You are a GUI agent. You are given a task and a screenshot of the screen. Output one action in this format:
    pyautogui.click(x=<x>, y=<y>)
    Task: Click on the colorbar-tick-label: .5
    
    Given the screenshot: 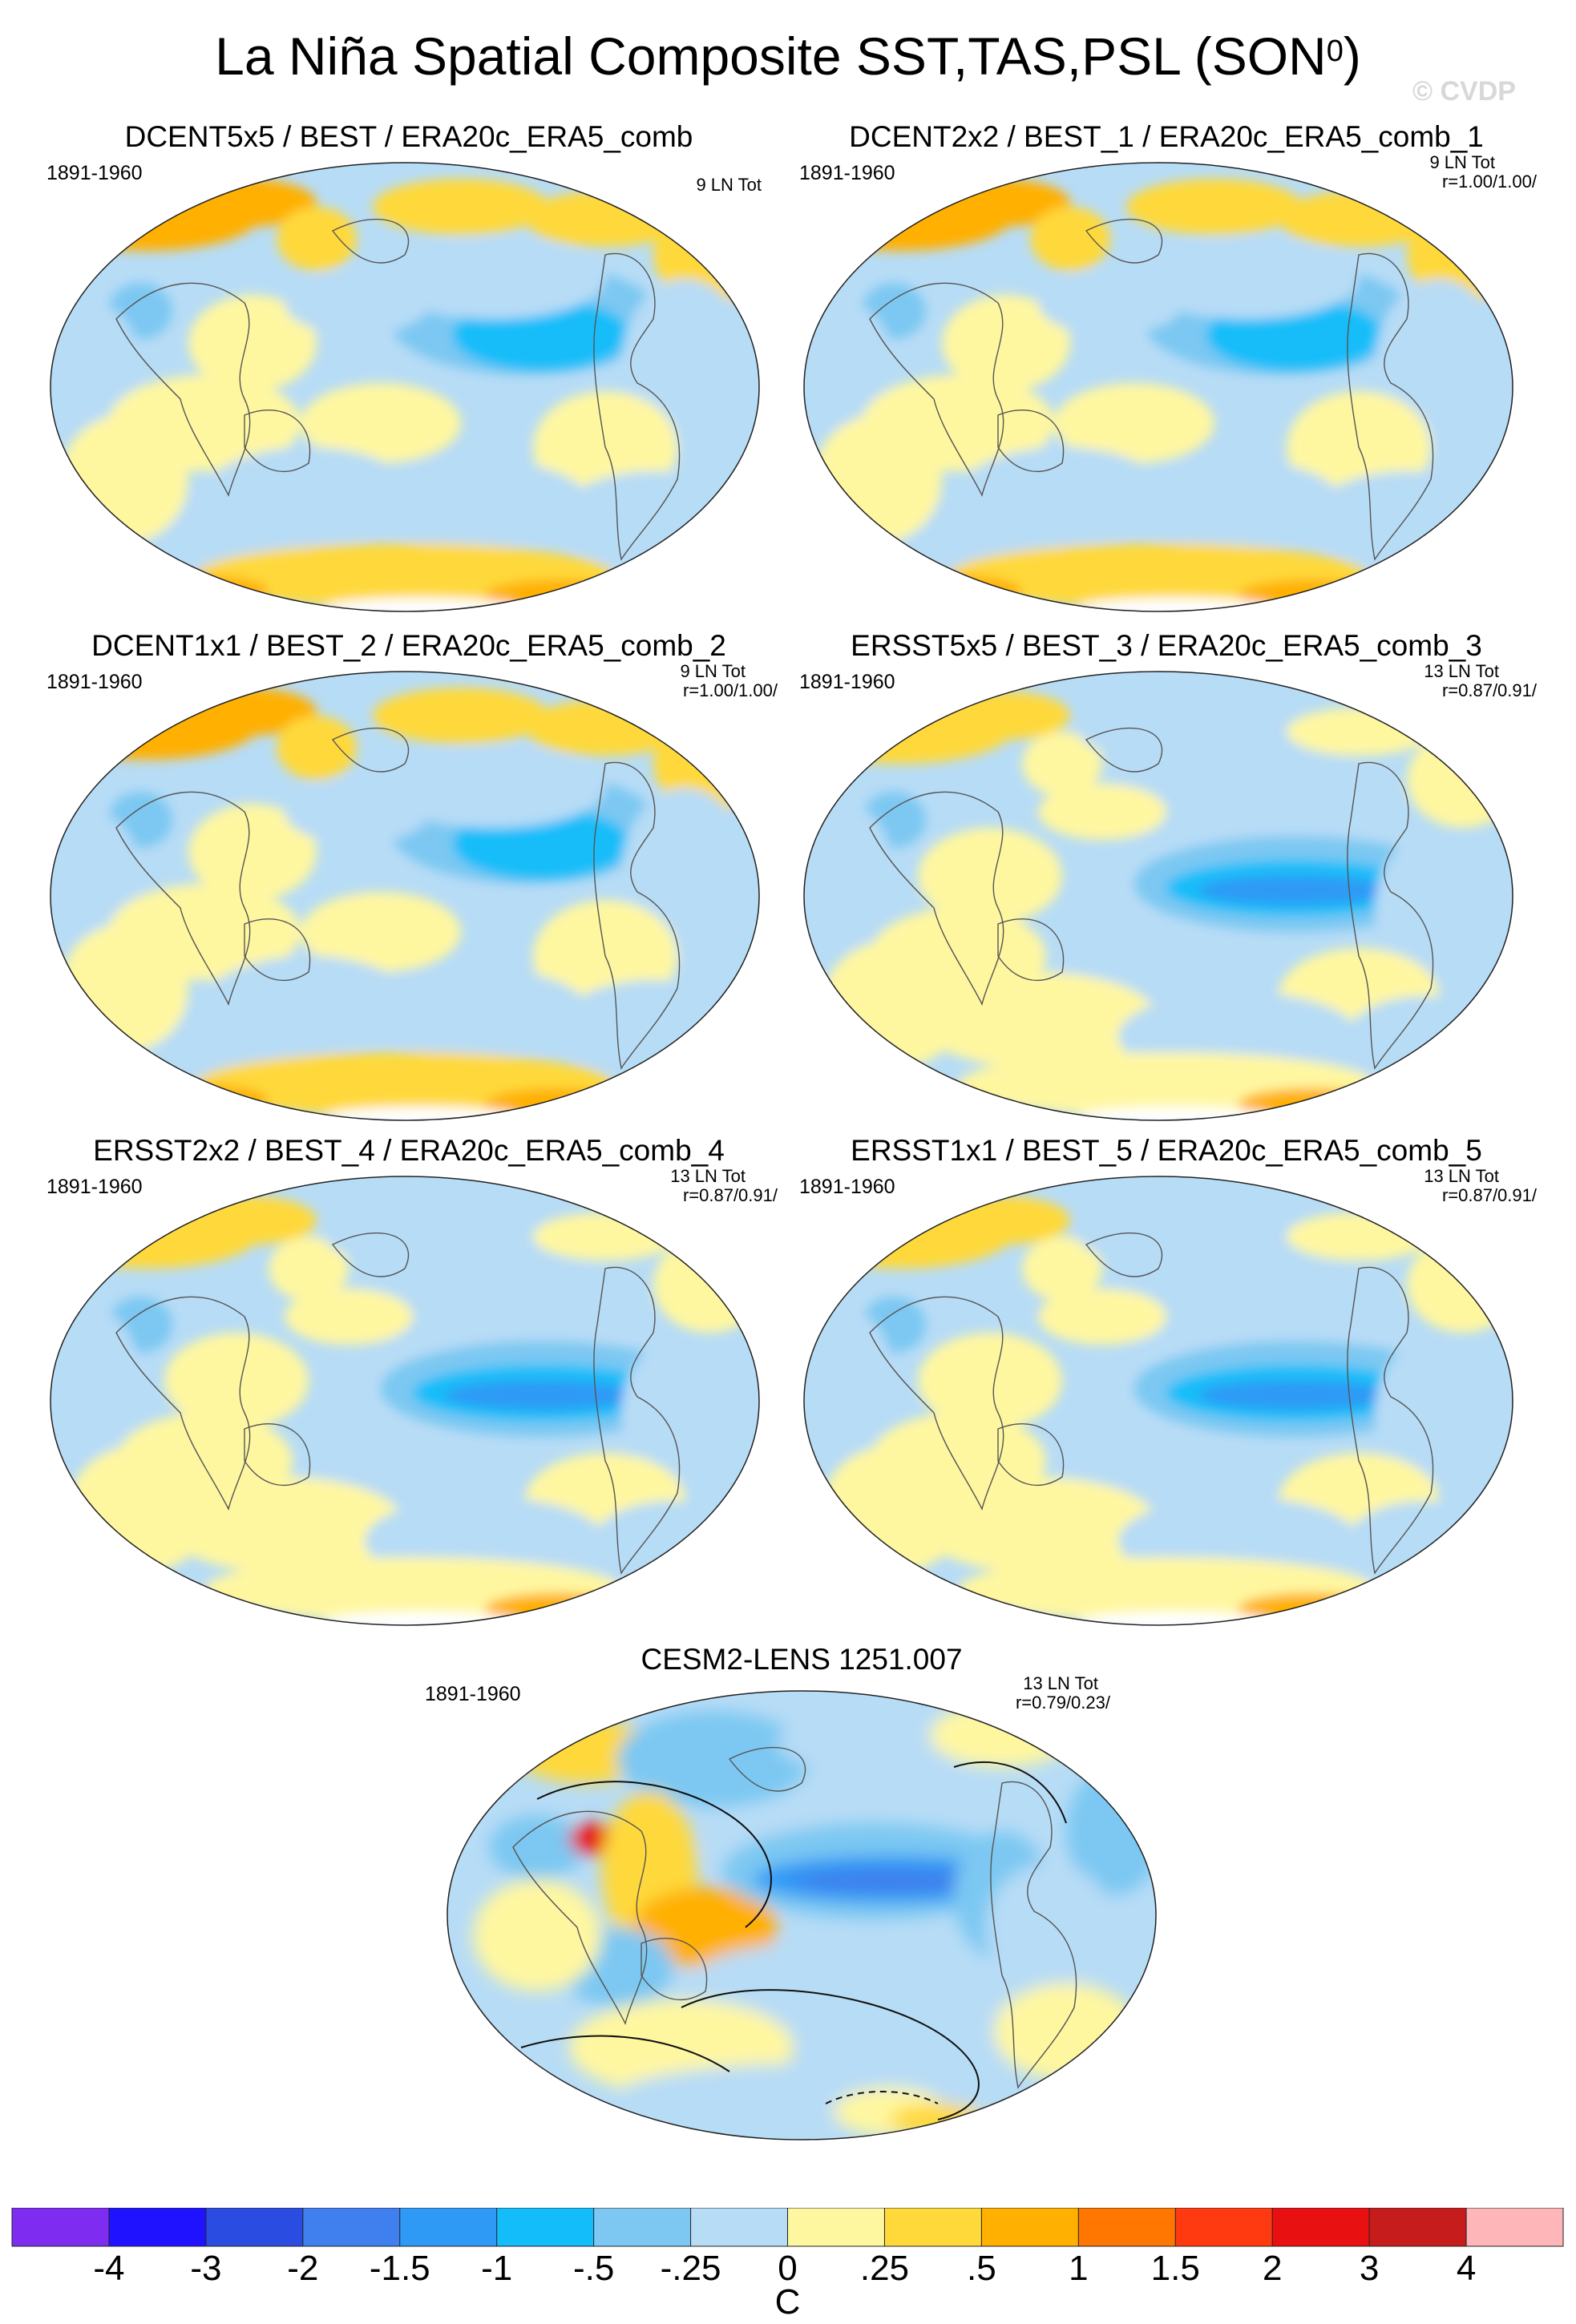 What is the action you would take?
    pyautogui.click(x=981, y=2268)
    